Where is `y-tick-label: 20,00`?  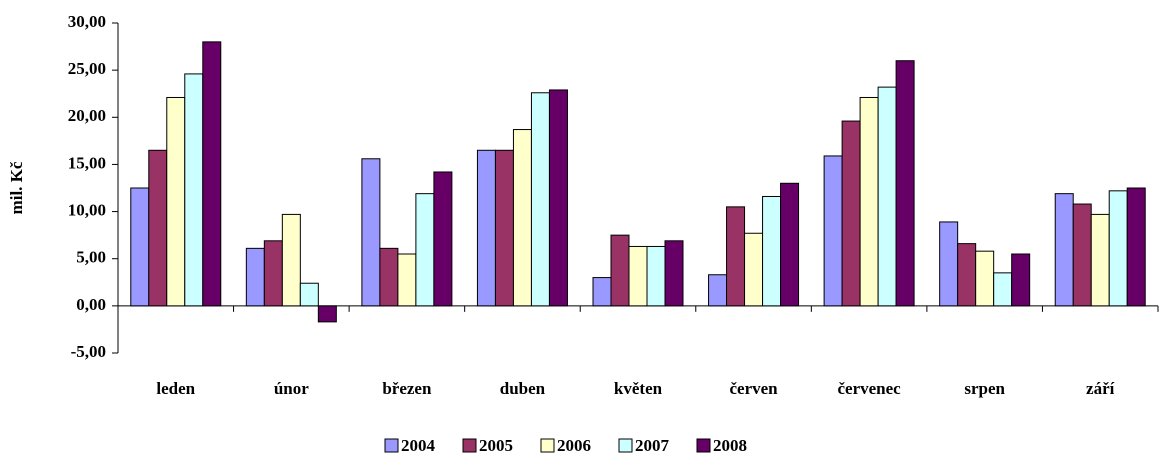
y-tick-label: 20,00 is located at coordinates (87, 115).